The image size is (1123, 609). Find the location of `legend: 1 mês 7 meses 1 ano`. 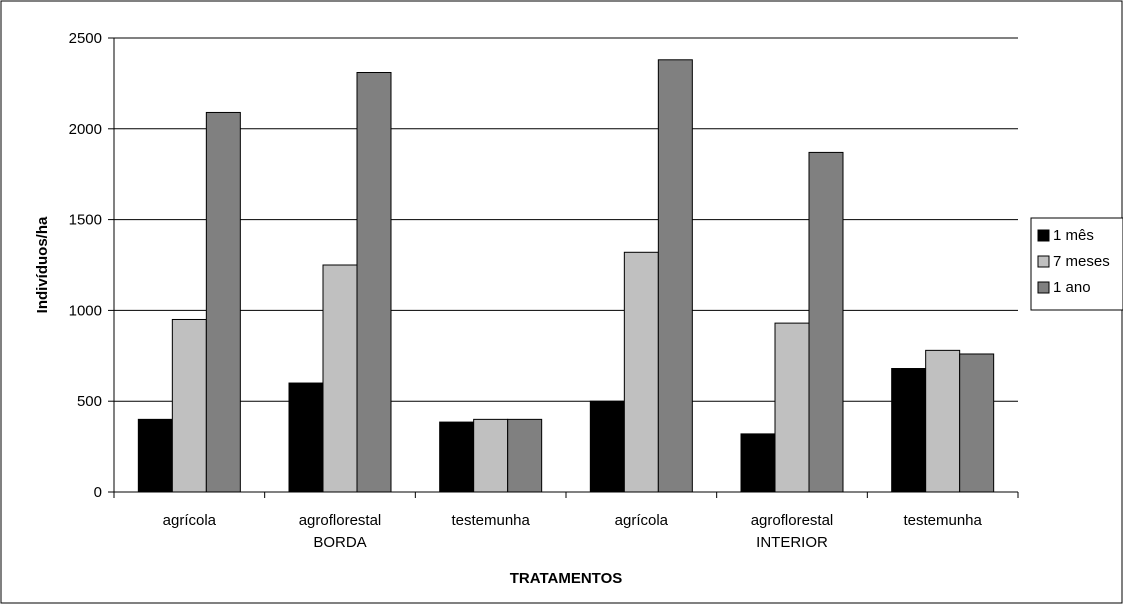

legend: 1 mês 7 meses 1 ano is located at coordinates (1077, 264).